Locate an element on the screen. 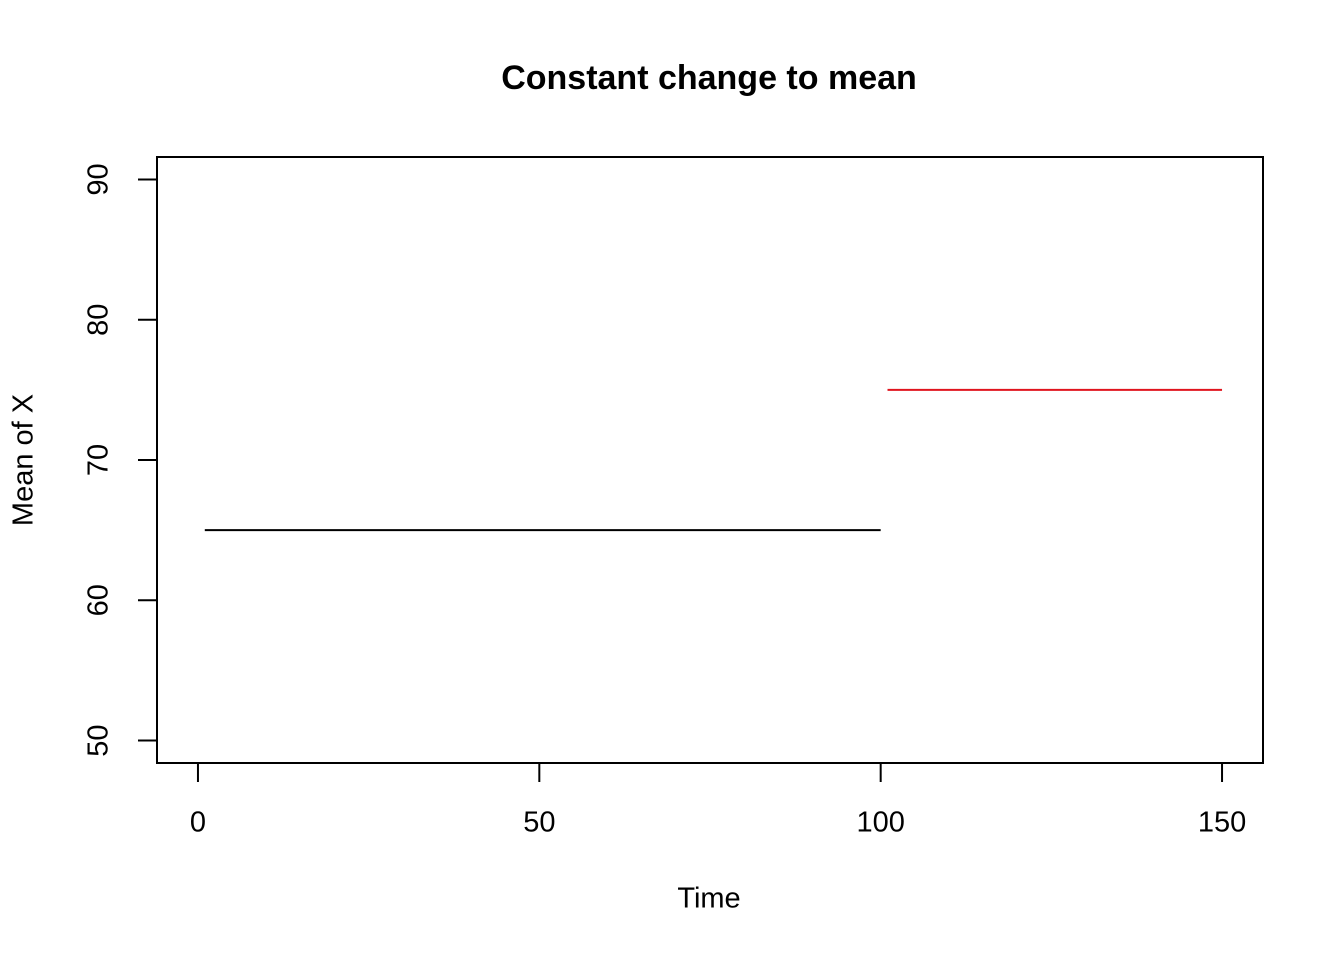 The height and width of the screenshot is (960, 1344). chart-title: Constant change to mean is located at coordinates (709, 78).